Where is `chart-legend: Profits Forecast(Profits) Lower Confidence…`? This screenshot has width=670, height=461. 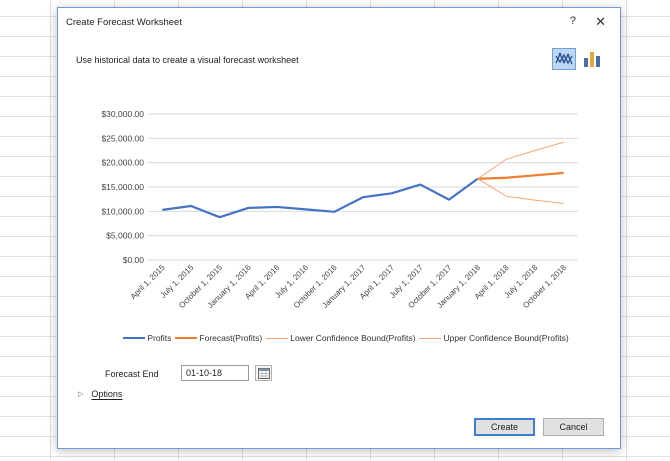 chart-legend: Profits Forecast(Profits) Lower Confidence… is located at coordinates (348, 338).